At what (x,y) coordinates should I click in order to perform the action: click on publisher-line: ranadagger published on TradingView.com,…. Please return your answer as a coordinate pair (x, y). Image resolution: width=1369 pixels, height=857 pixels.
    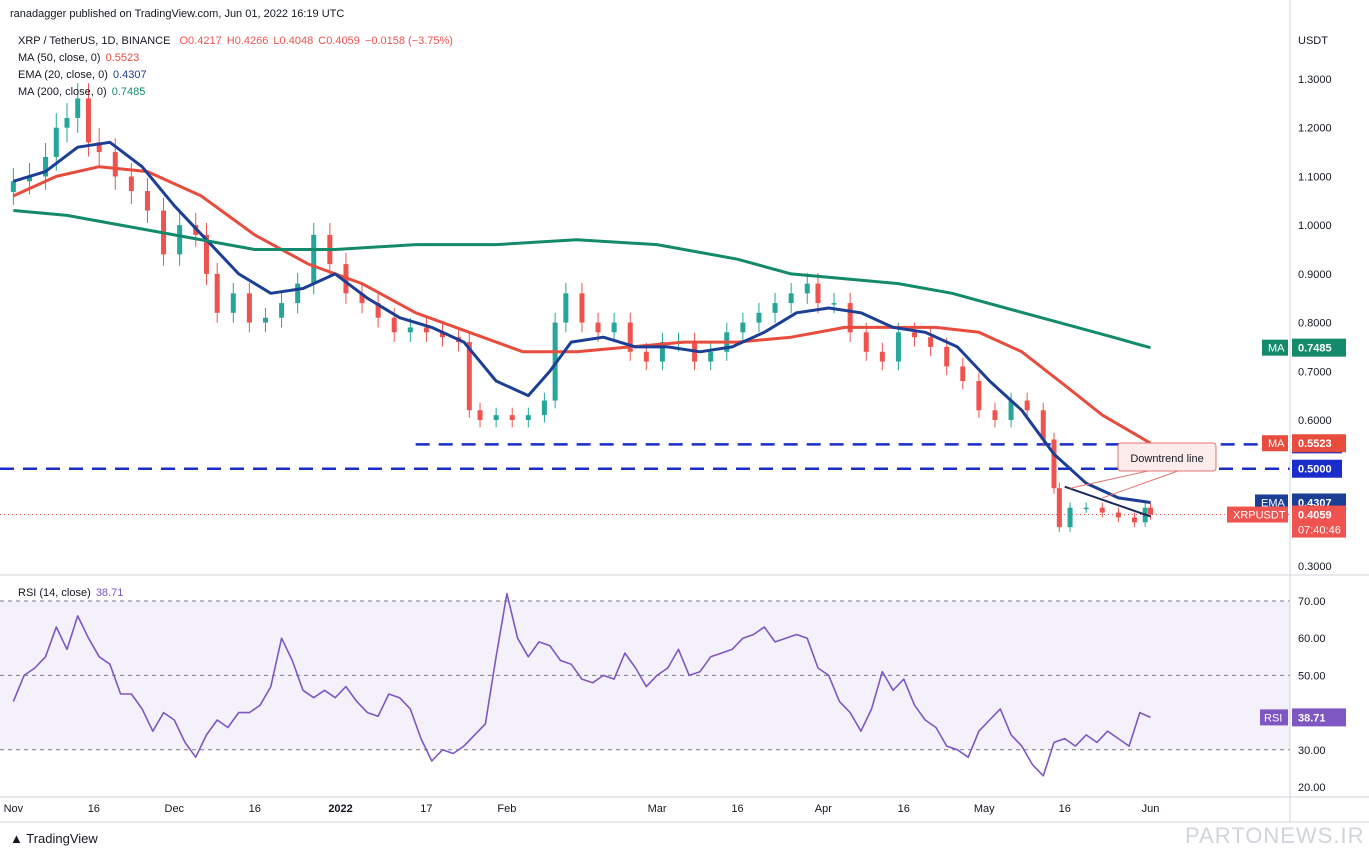
    Looking at the image, I should click on (177, 14).